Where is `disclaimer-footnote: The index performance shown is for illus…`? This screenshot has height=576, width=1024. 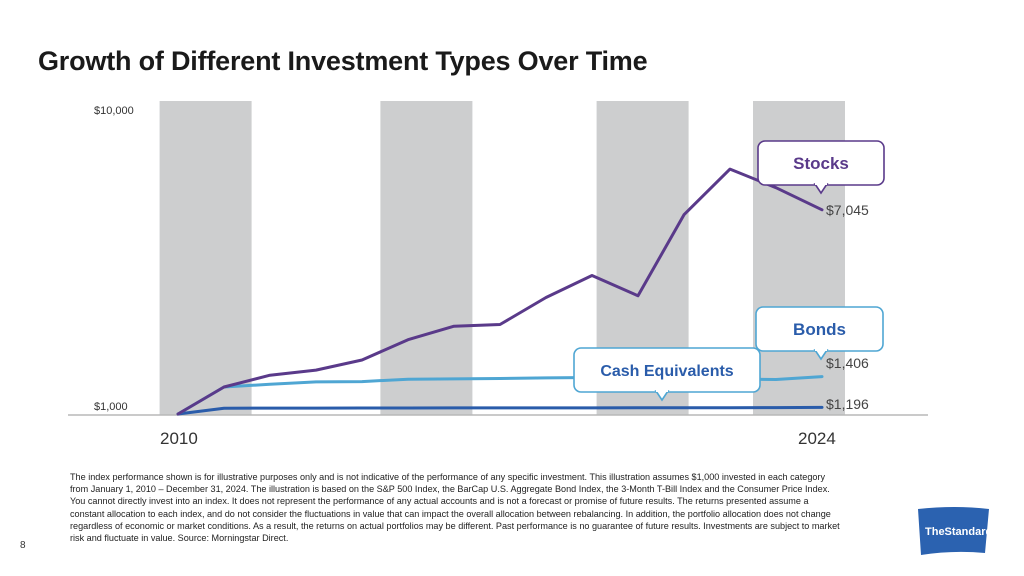
disclaimer-footnote: The index performance shown is for illus… is located at coordinates (455, 508).